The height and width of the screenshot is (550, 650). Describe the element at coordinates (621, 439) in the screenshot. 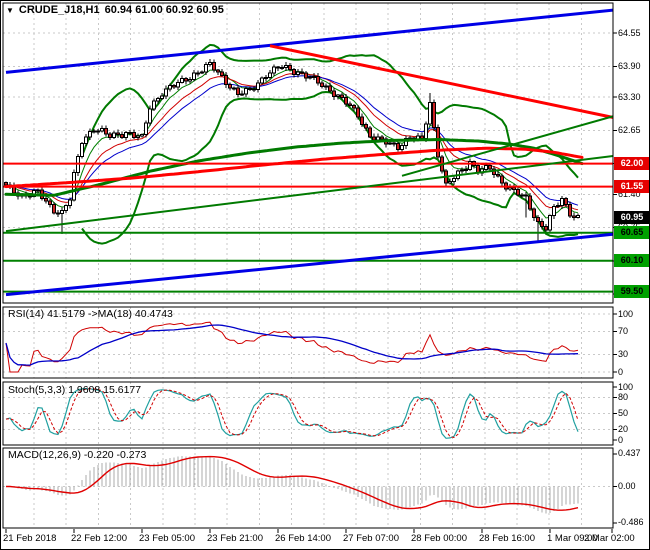

I see `stoch-tick-label: 0` at that location.